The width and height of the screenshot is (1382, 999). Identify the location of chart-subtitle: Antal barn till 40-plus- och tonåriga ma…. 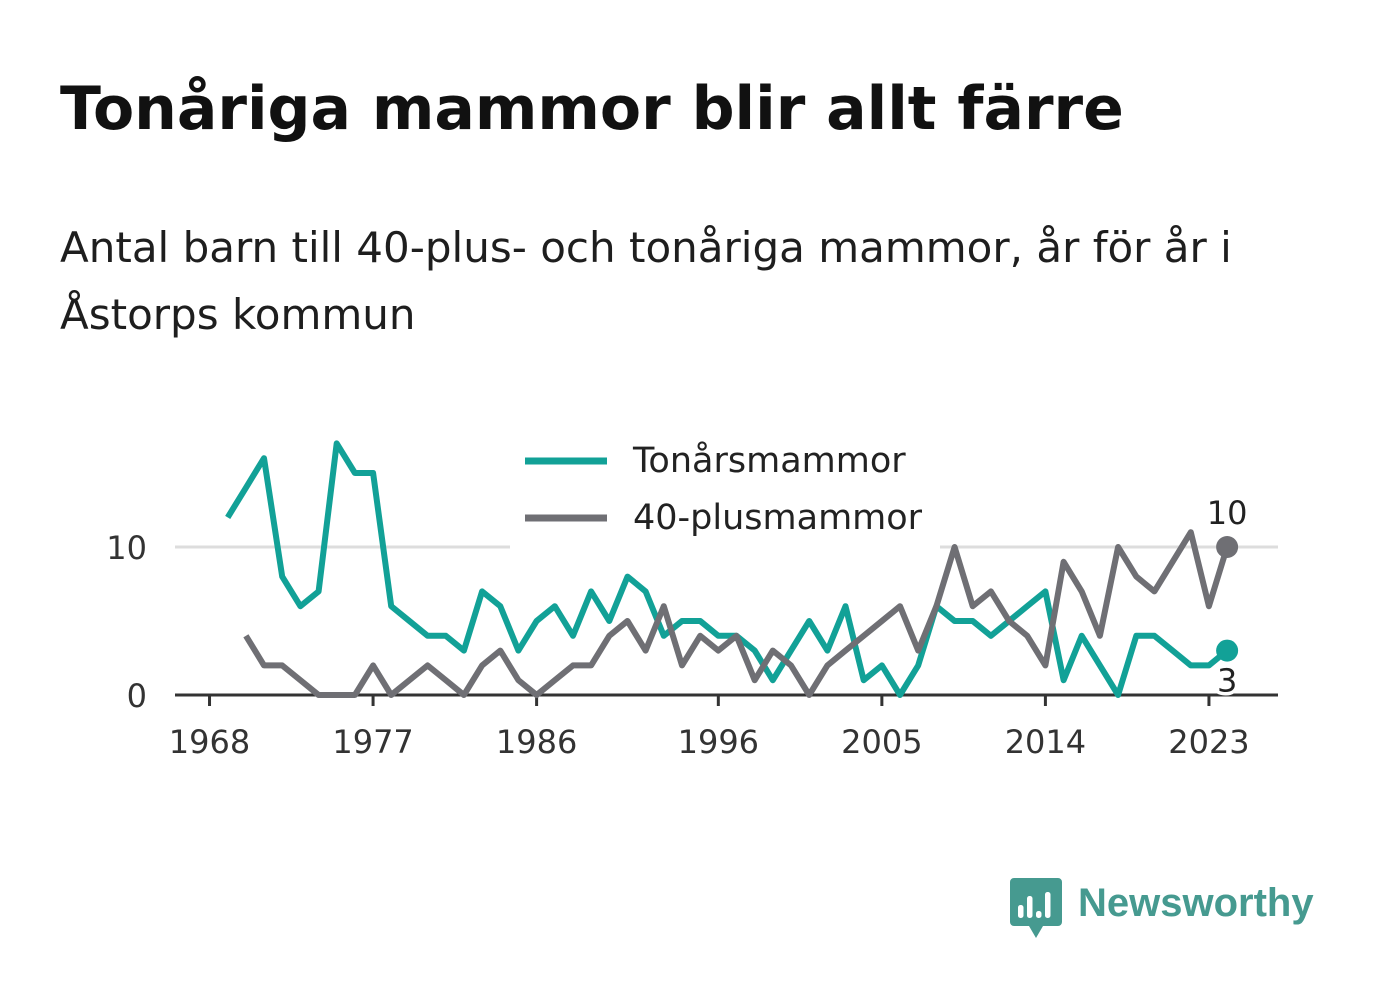
(646, 281).